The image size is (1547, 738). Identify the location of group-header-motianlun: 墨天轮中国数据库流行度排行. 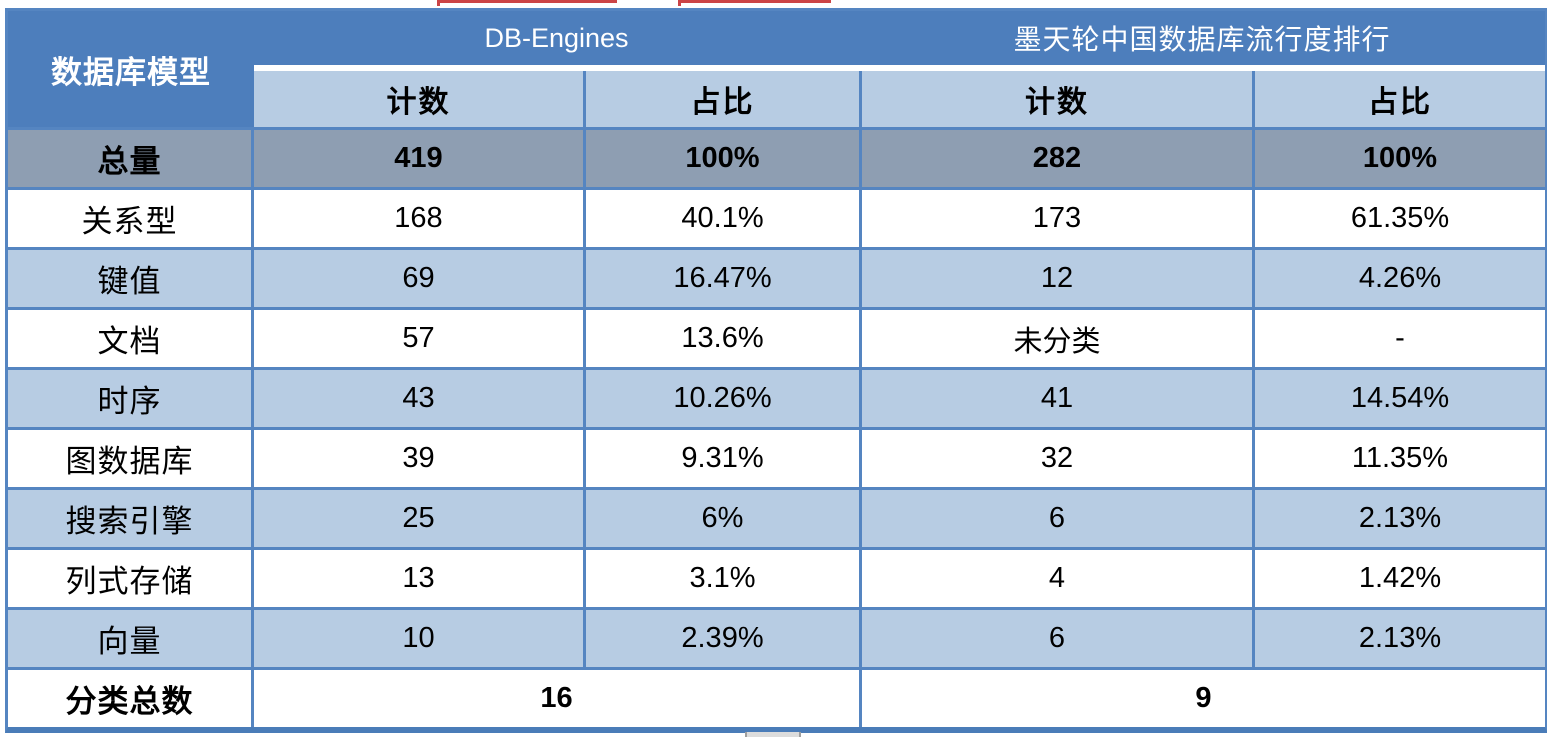
(1202, 39).